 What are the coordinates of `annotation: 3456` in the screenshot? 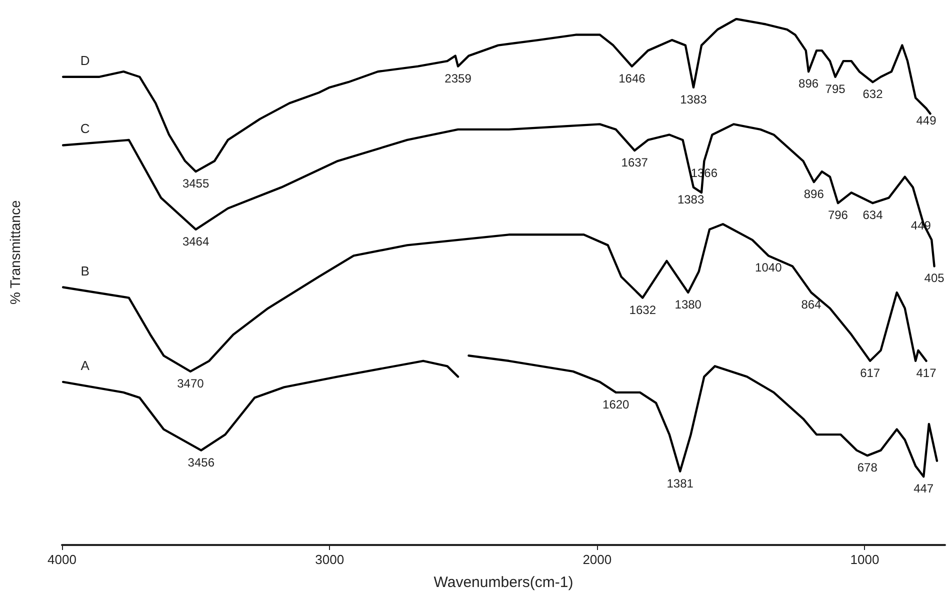 It's located at (201, 462).